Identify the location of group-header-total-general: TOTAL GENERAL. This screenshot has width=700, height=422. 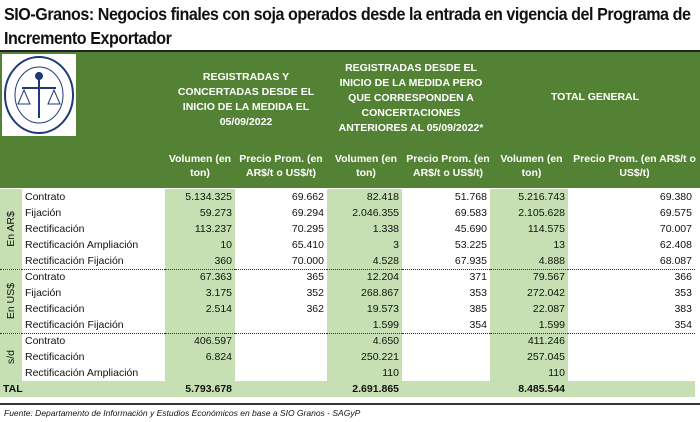
(595, 96).